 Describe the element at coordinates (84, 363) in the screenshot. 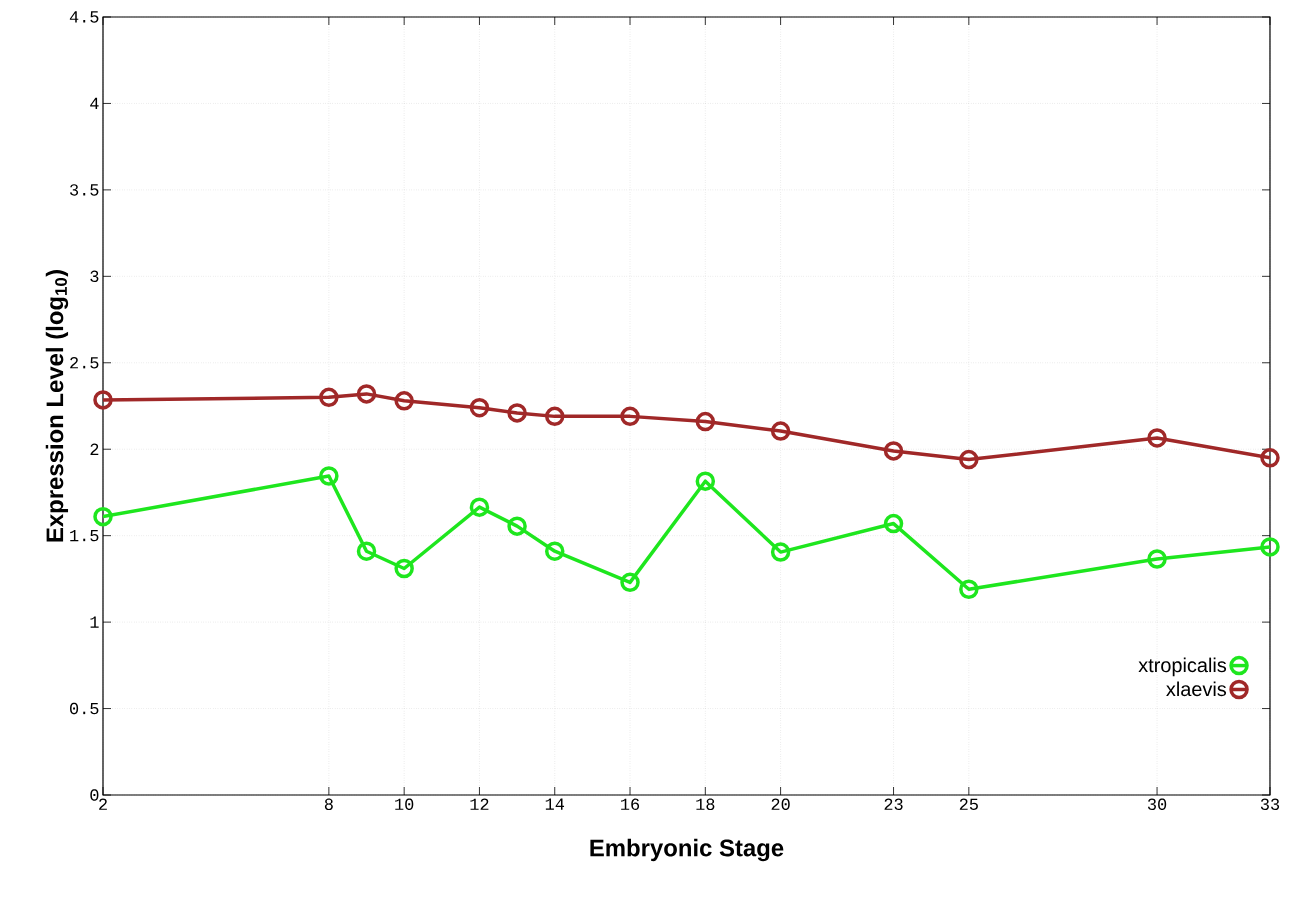

I see `y-tick-label: 2.5` at that location.